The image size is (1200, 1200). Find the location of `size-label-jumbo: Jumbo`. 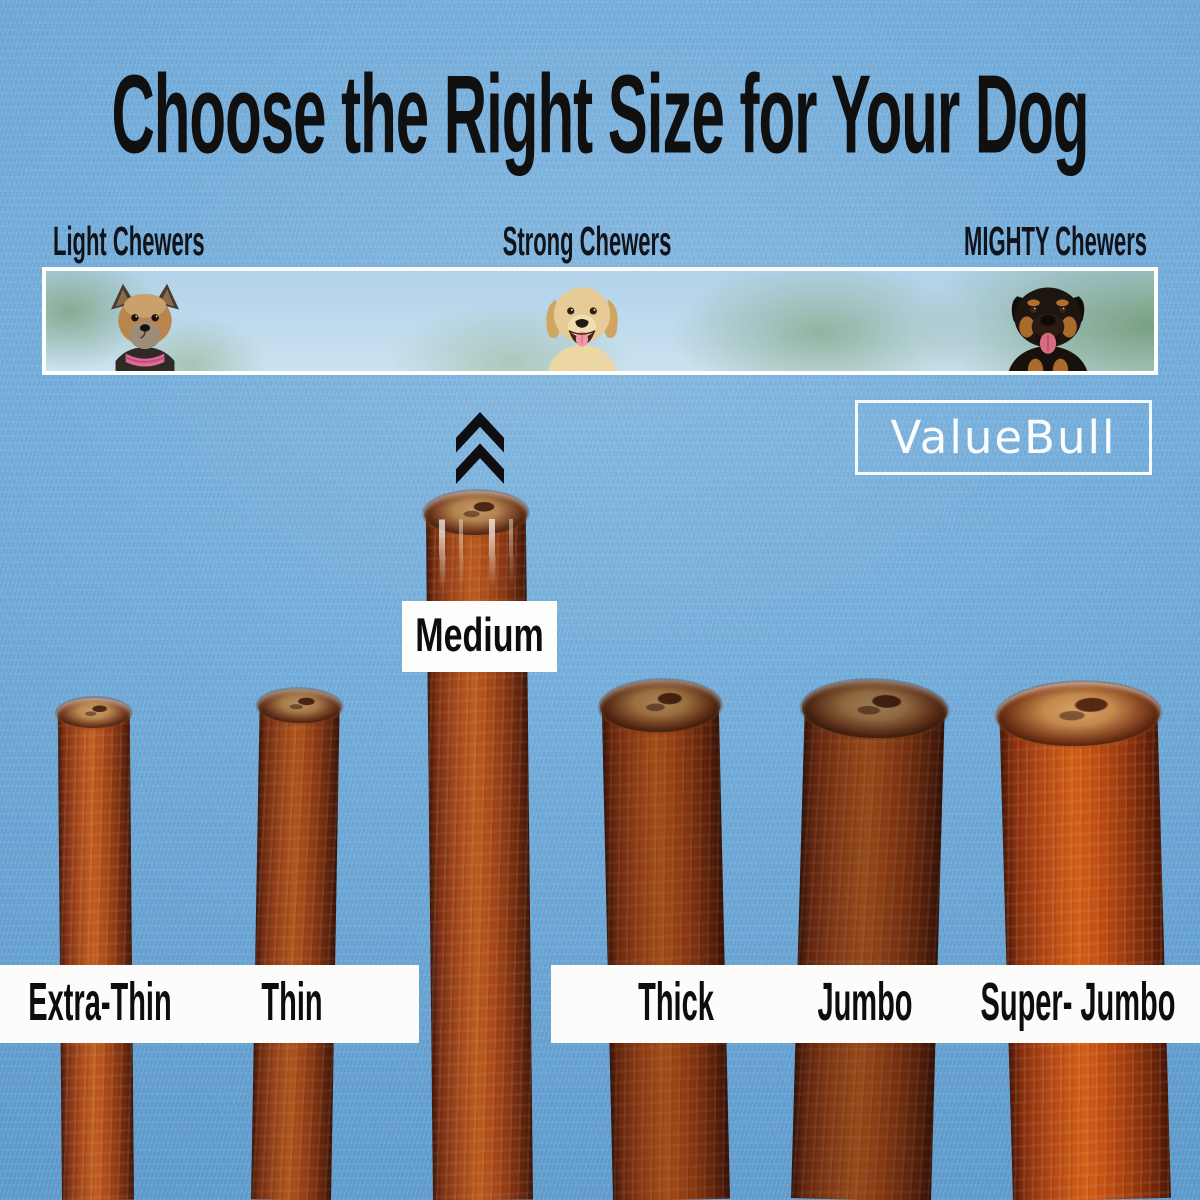

size-label-jumbo: Jumbo is located at coordinates (865, 1003).